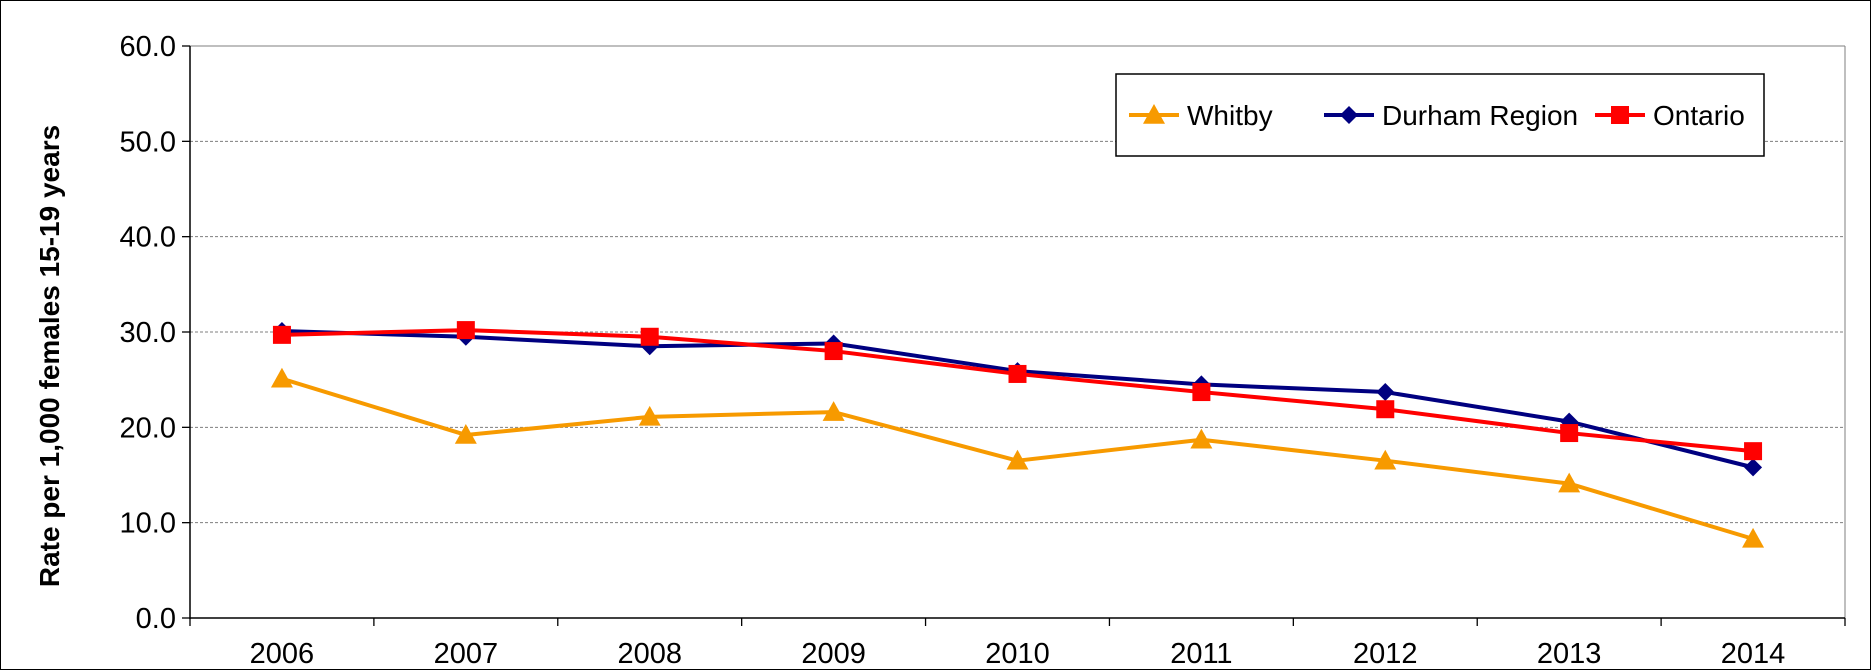 This screenshot has height=670, width=1871. Describe the element at coordinates (148, 142) in the screenshot. I see `y-tick-label: 50.0` at that location.